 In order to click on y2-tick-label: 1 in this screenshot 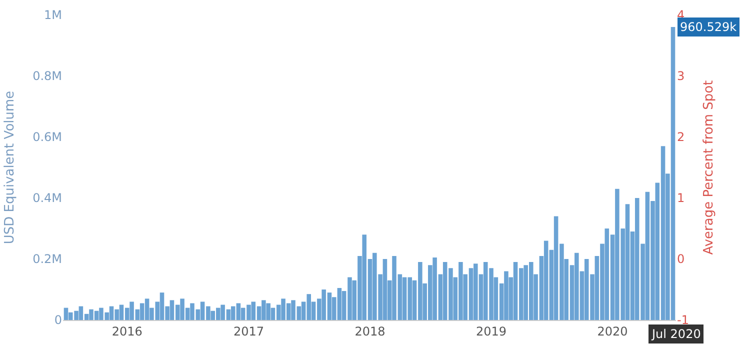, I will do `click(681, 198)`.